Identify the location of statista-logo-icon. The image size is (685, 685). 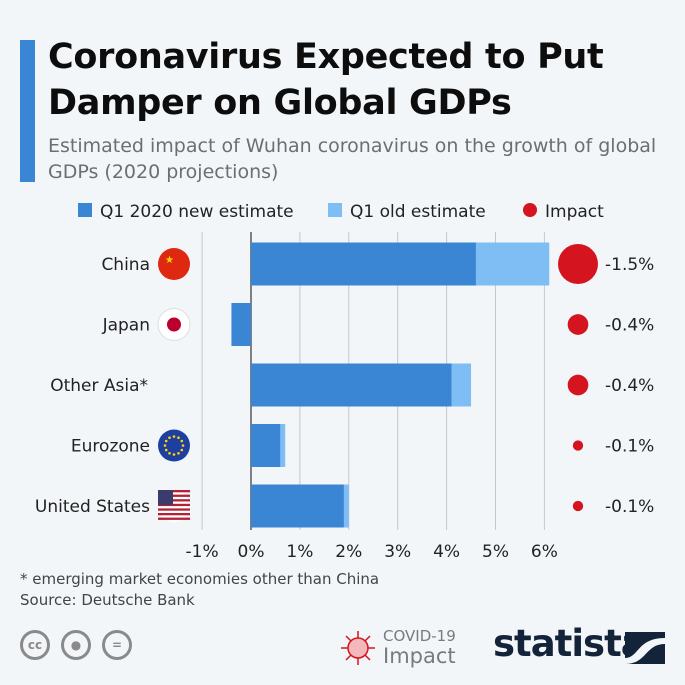
(645, 648).